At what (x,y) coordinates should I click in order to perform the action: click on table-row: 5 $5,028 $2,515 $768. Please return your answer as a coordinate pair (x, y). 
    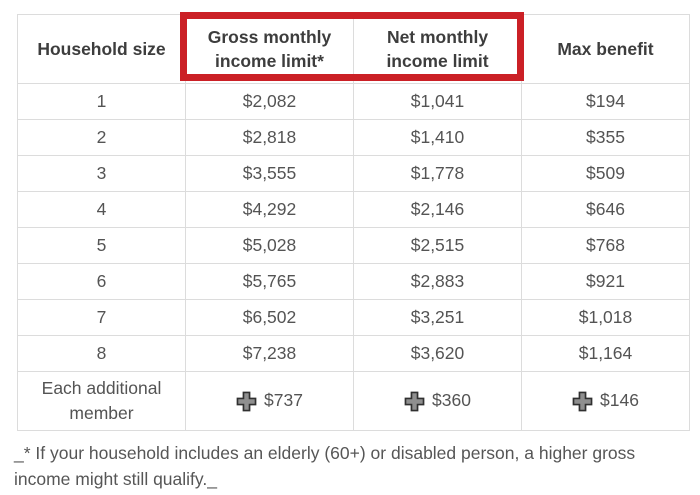
    Looking at the image, I should click on (353, 245).